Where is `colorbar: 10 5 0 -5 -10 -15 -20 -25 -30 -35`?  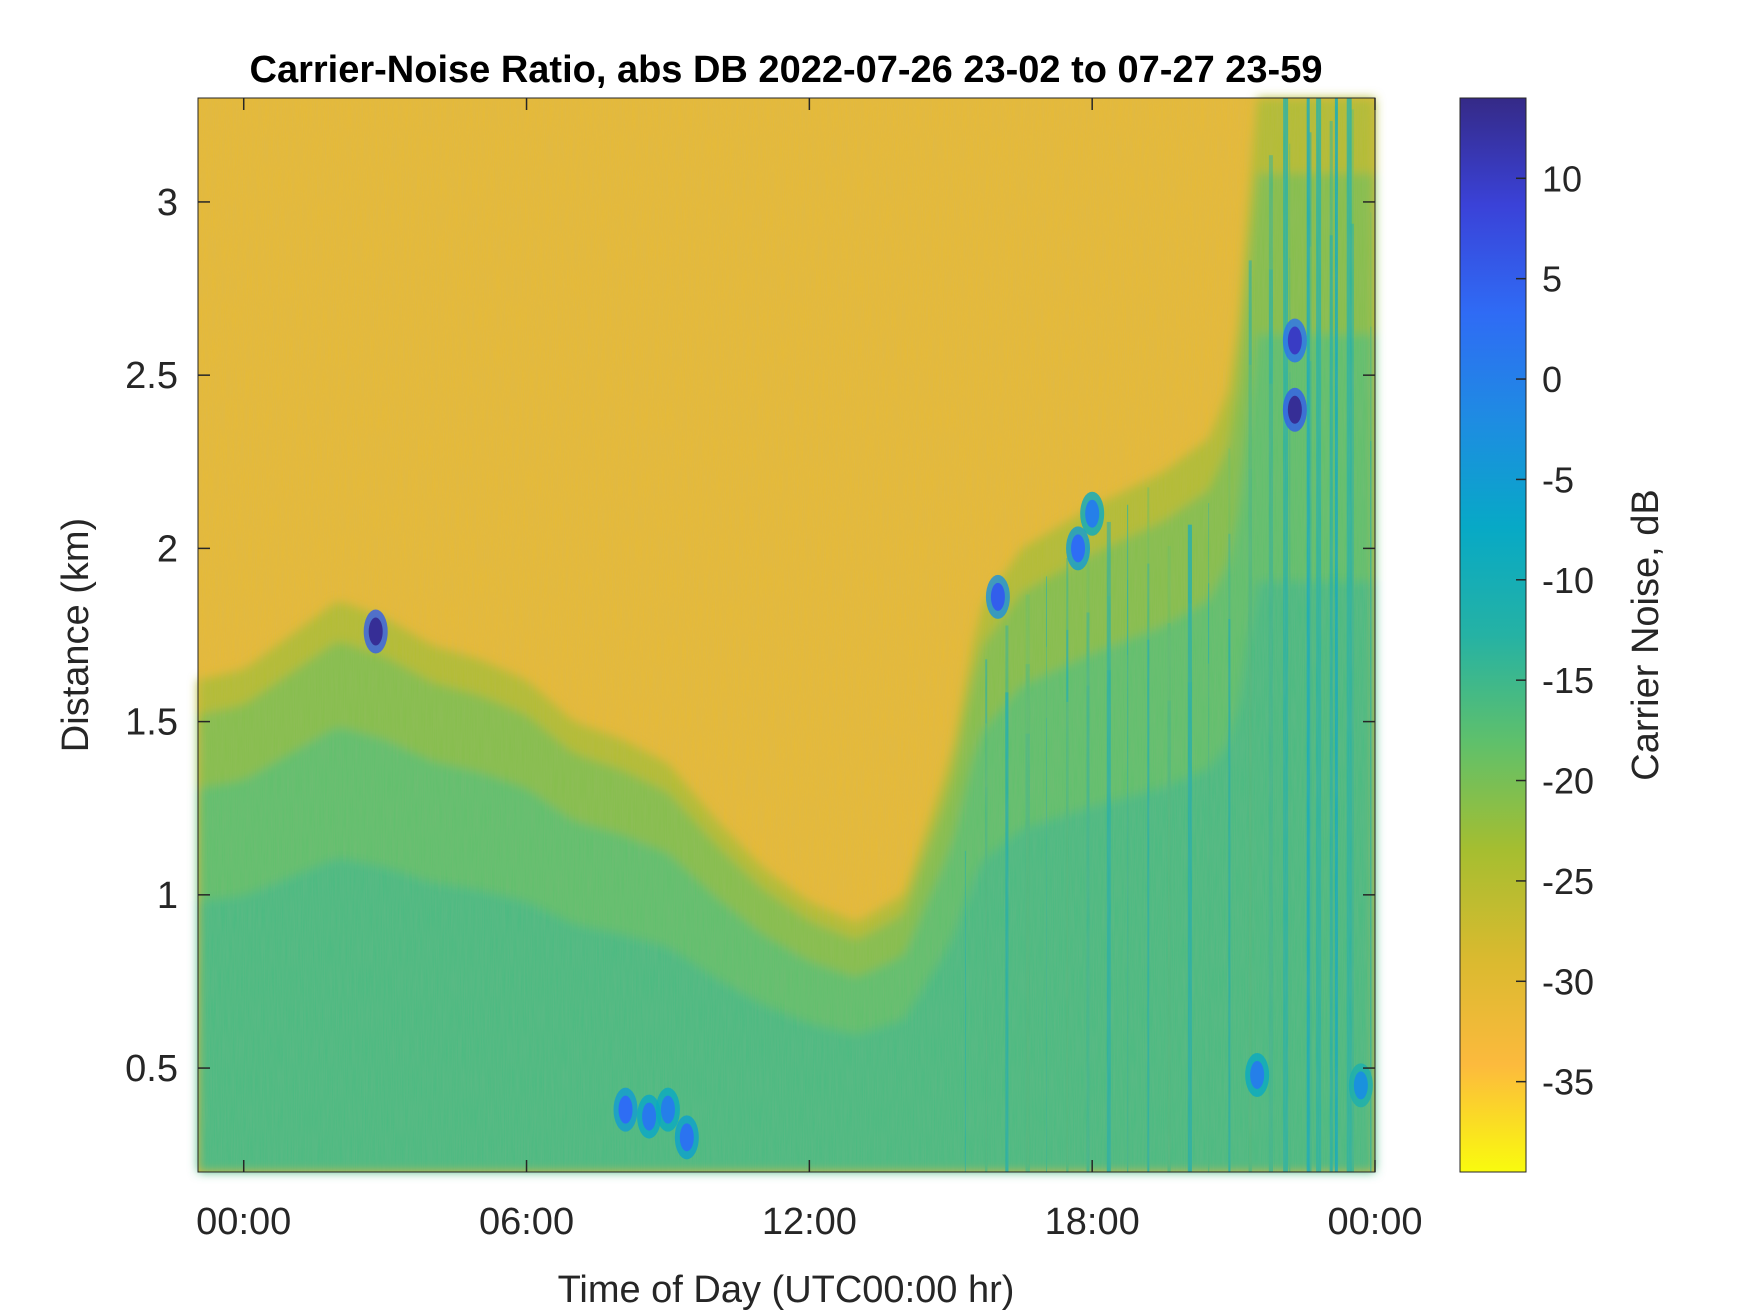
colorbar: 10 5 0 -5 -10 -15 -20 -25 -30 -35 is located at coordinates (1526, 635).